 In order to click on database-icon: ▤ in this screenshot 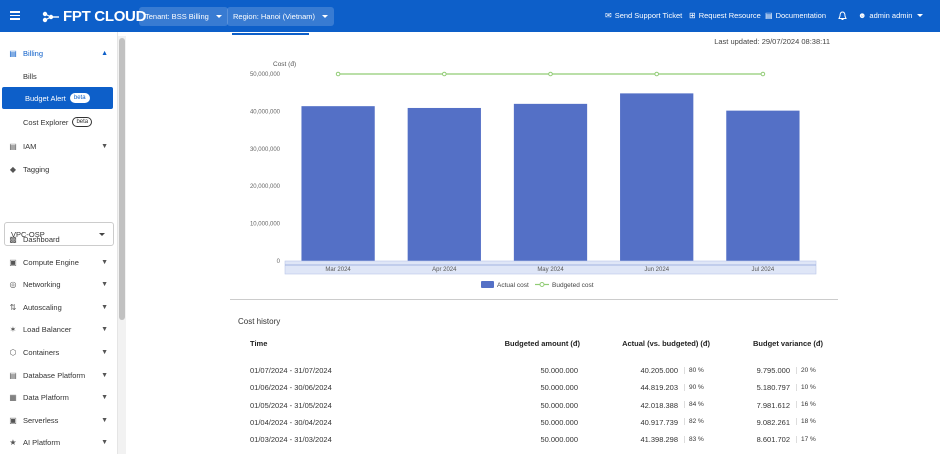, I will do `click(13, 375)`.